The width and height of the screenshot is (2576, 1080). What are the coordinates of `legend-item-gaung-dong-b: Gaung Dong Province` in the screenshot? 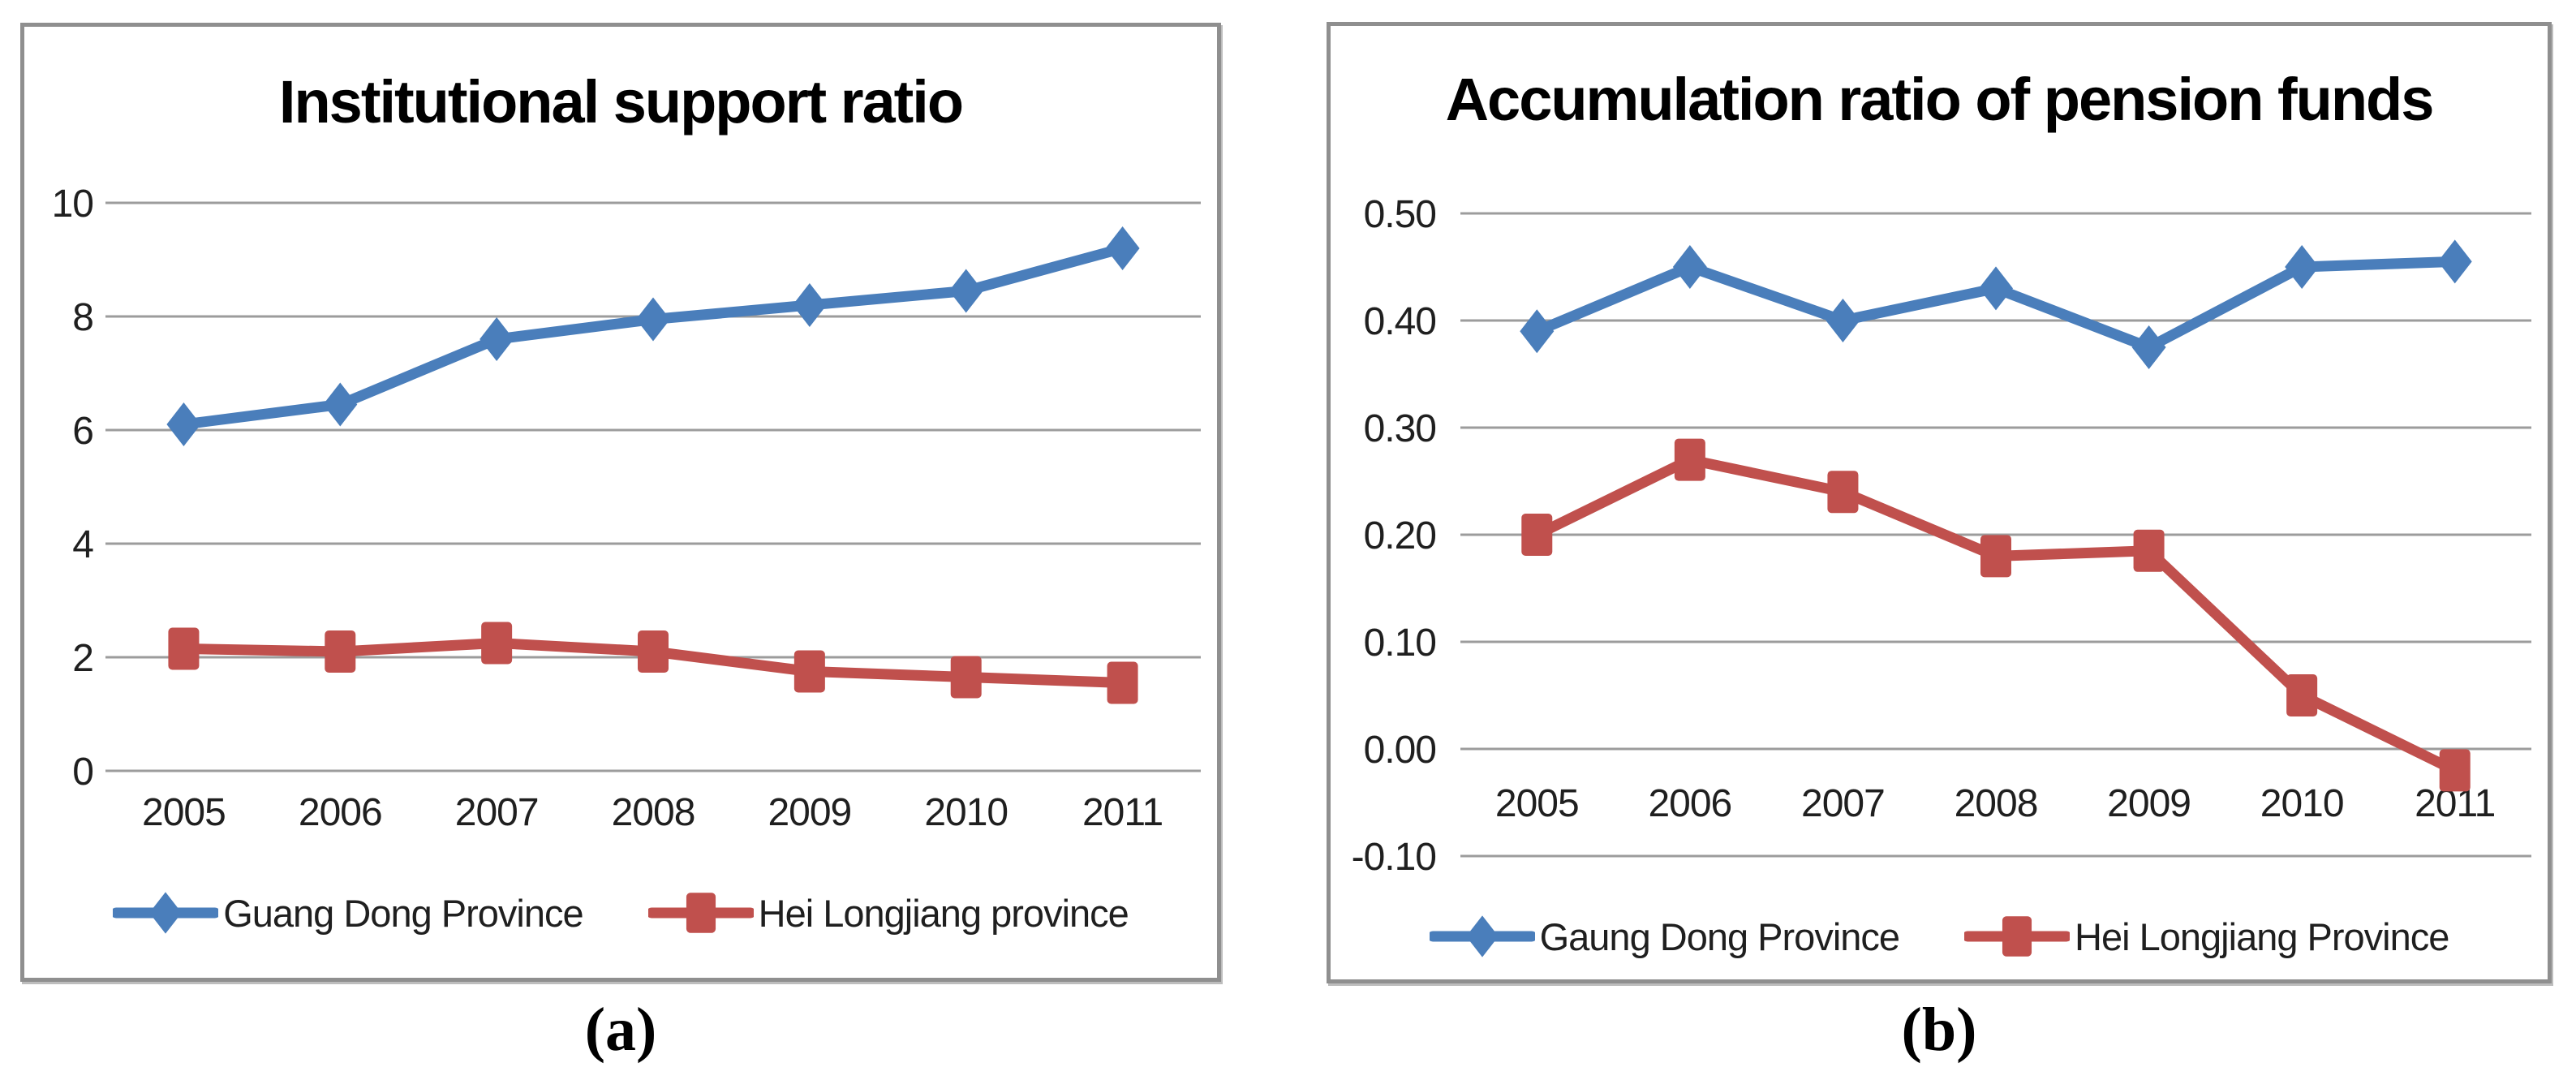 It's located at (1664, 936).